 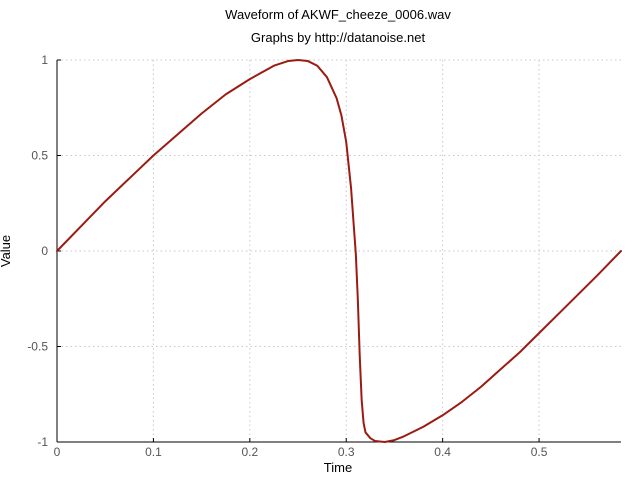 What do you see at coordinates (539, 452) in the screenshot?
I see `x-tick-label-5: 0.5` at bounding box center [539, 452].